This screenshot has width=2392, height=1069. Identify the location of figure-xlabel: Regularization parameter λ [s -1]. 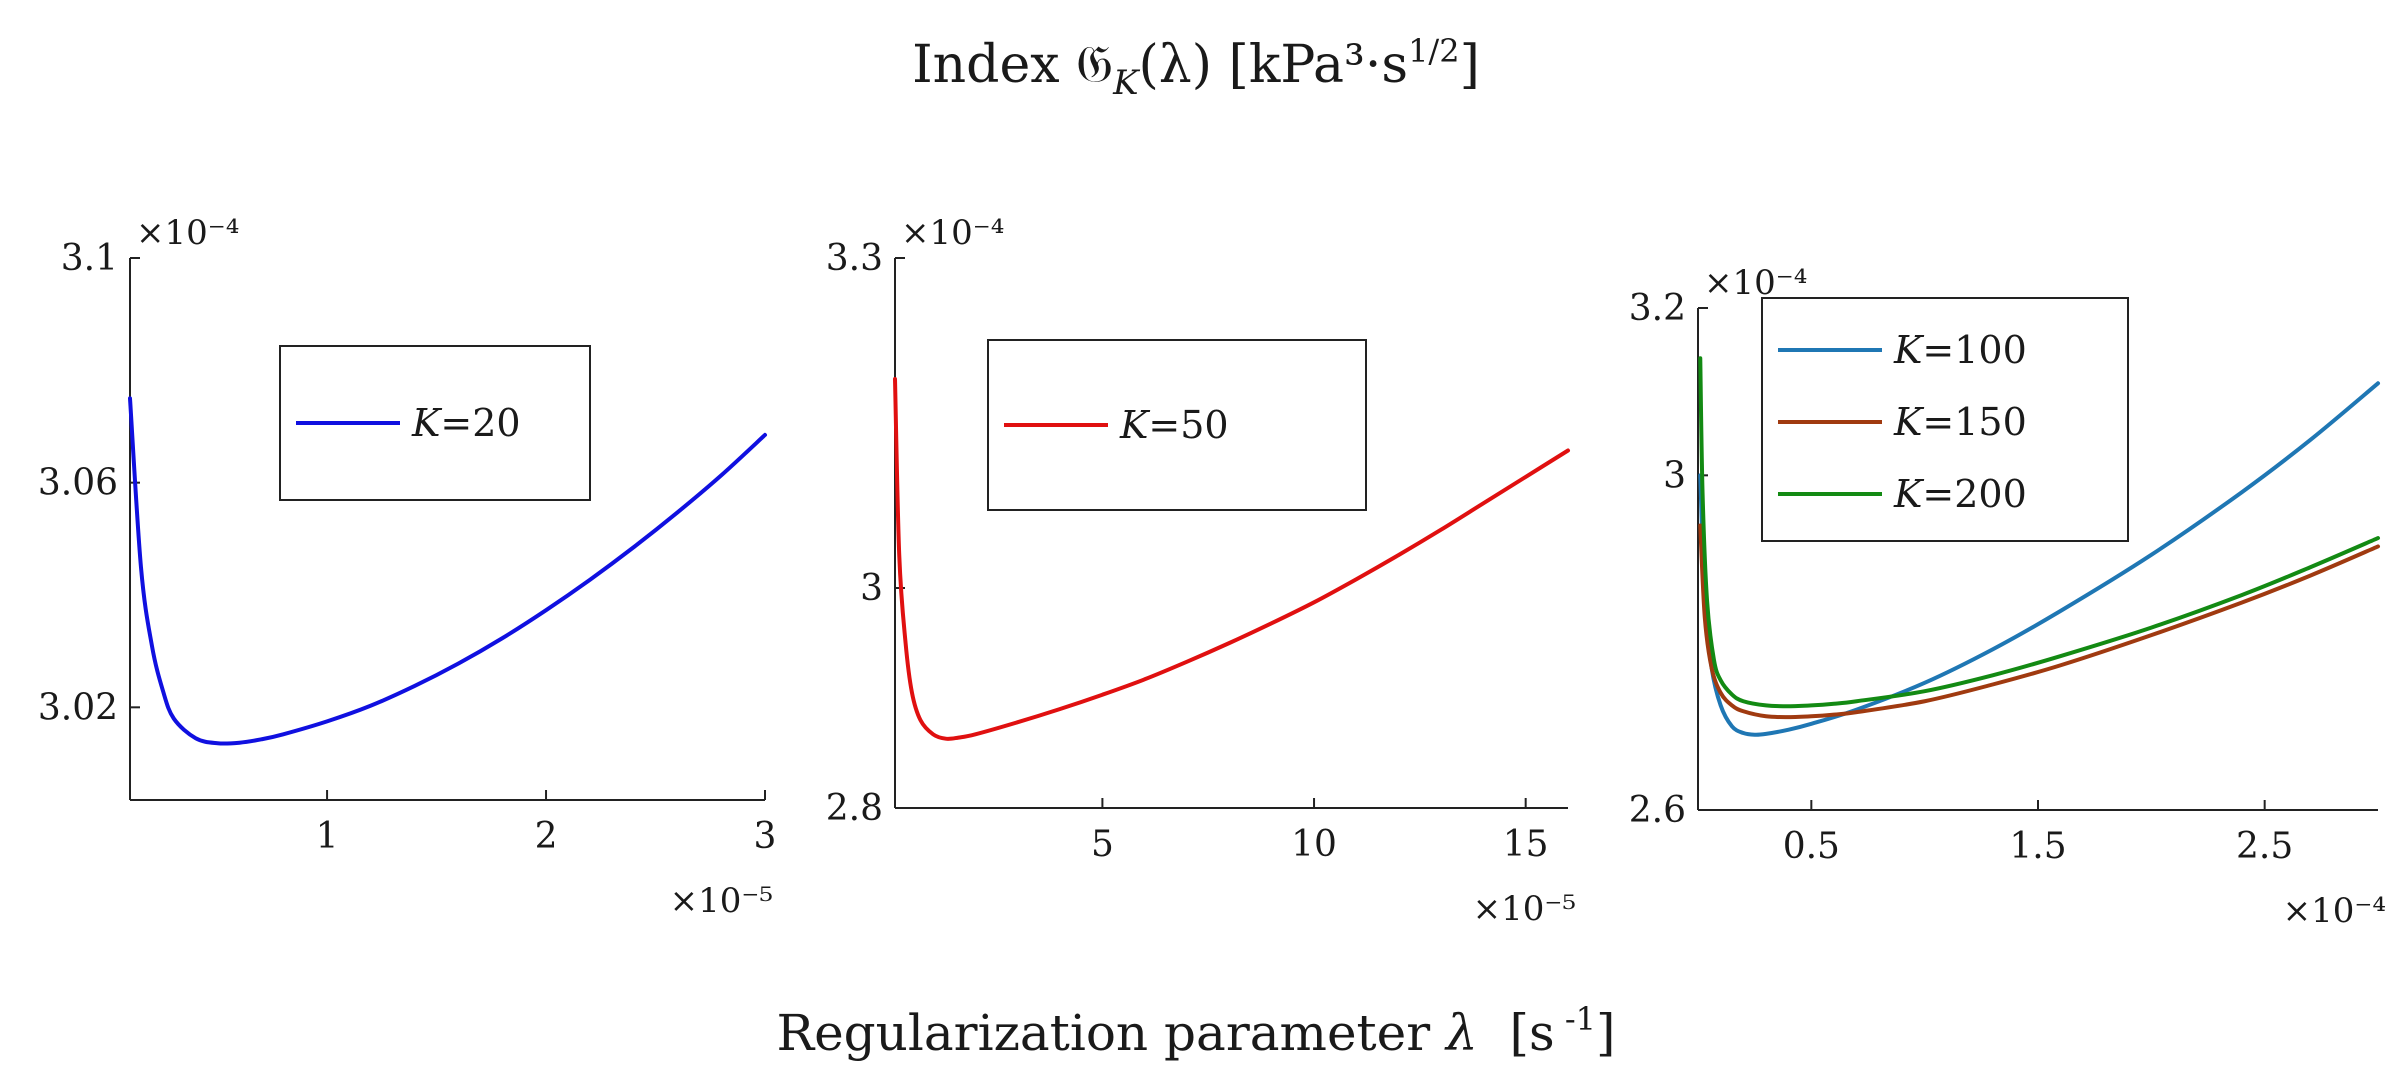
(1195, 1031).